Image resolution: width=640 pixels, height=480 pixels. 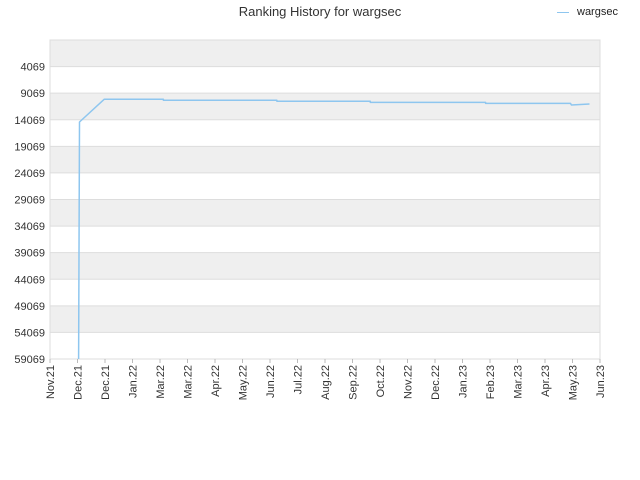 I want to click on legend-label-wargsec: wargsec, so click(x=597, y=12).